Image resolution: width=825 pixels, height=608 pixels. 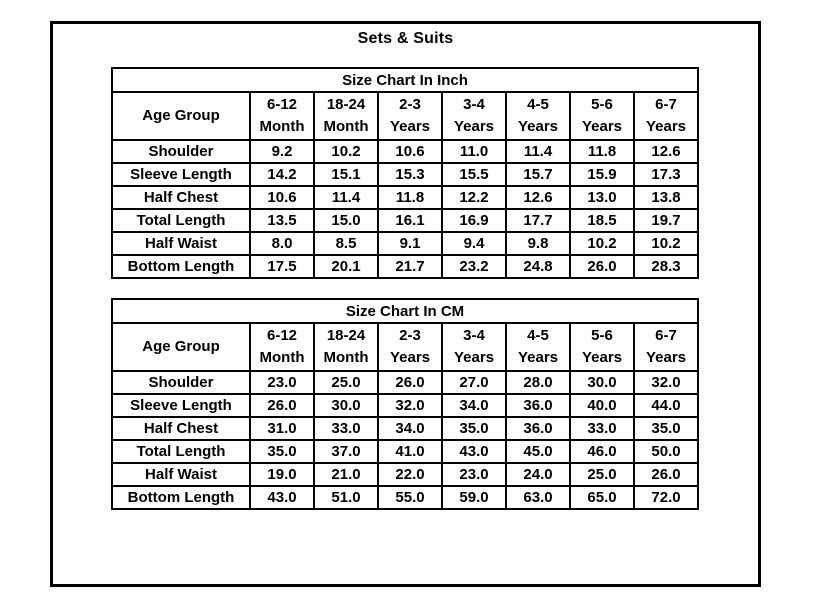 What do you see at coordinates (666, 497) in the screenshot?
I see `measurement-cell: 72.0` at bounding box center [666, 497].